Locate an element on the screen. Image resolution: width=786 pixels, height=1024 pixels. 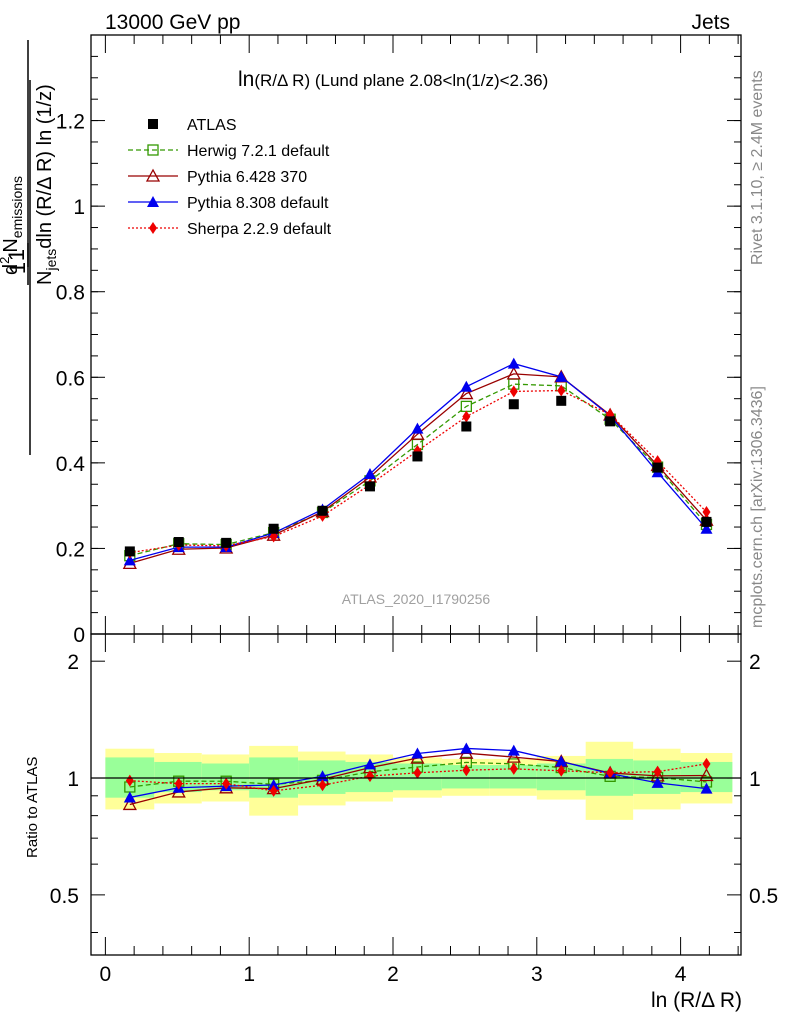
ratio-series is located at coordinates (416, 776).